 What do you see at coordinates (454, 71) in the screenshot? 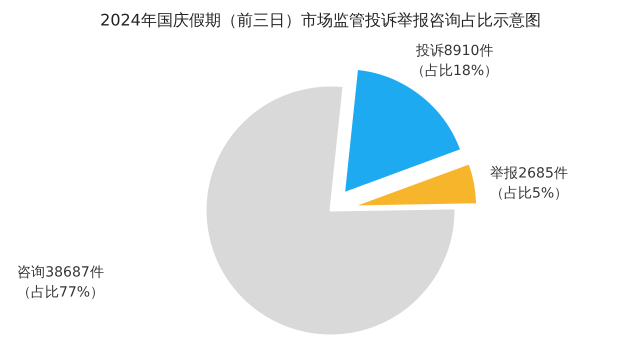
I see `text: （占比18%）` at bounding box center [454, 71].